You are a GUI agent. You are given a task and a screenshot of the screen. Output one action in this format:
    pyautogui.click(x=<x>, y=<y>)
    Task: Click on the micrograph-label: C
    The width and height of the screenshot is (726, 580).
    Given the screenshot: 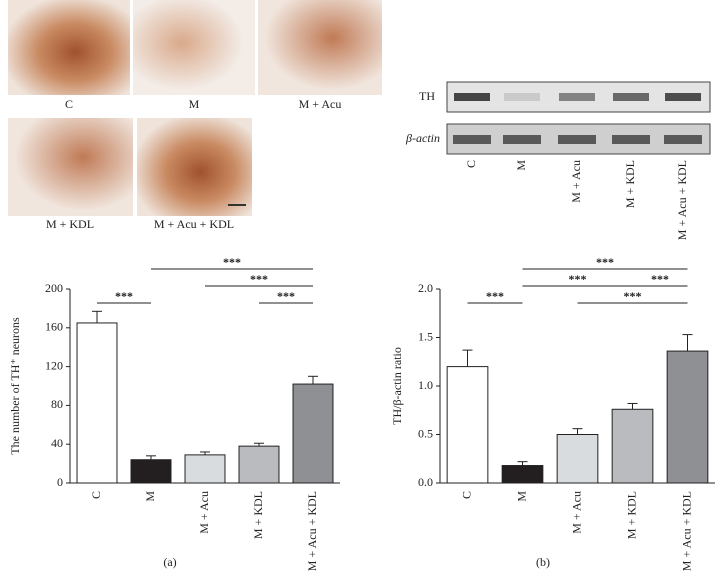 What is the action you would take?
    pyautogui.click(x=69, y=104)
    